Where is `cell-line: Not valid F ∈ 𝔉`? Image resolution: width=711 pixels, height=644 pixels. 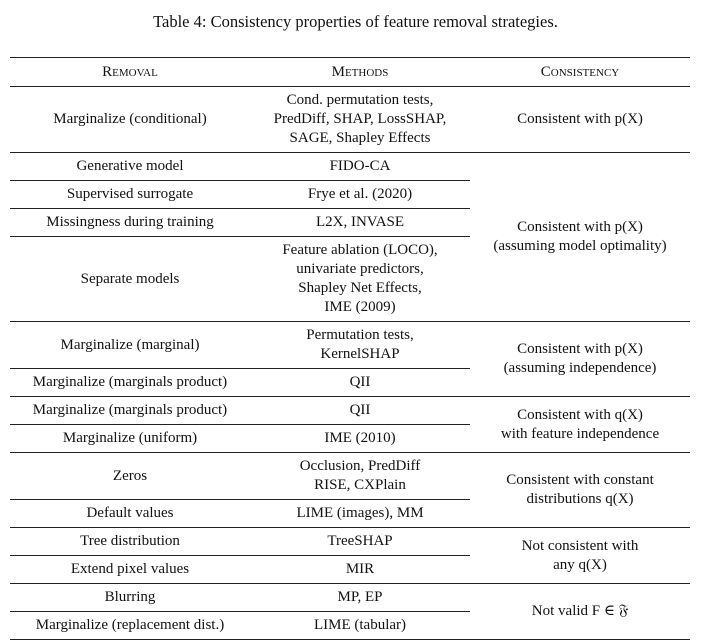 cell-line: Not valid F ∈ 𝔉 is located at coordinates (580, 611).